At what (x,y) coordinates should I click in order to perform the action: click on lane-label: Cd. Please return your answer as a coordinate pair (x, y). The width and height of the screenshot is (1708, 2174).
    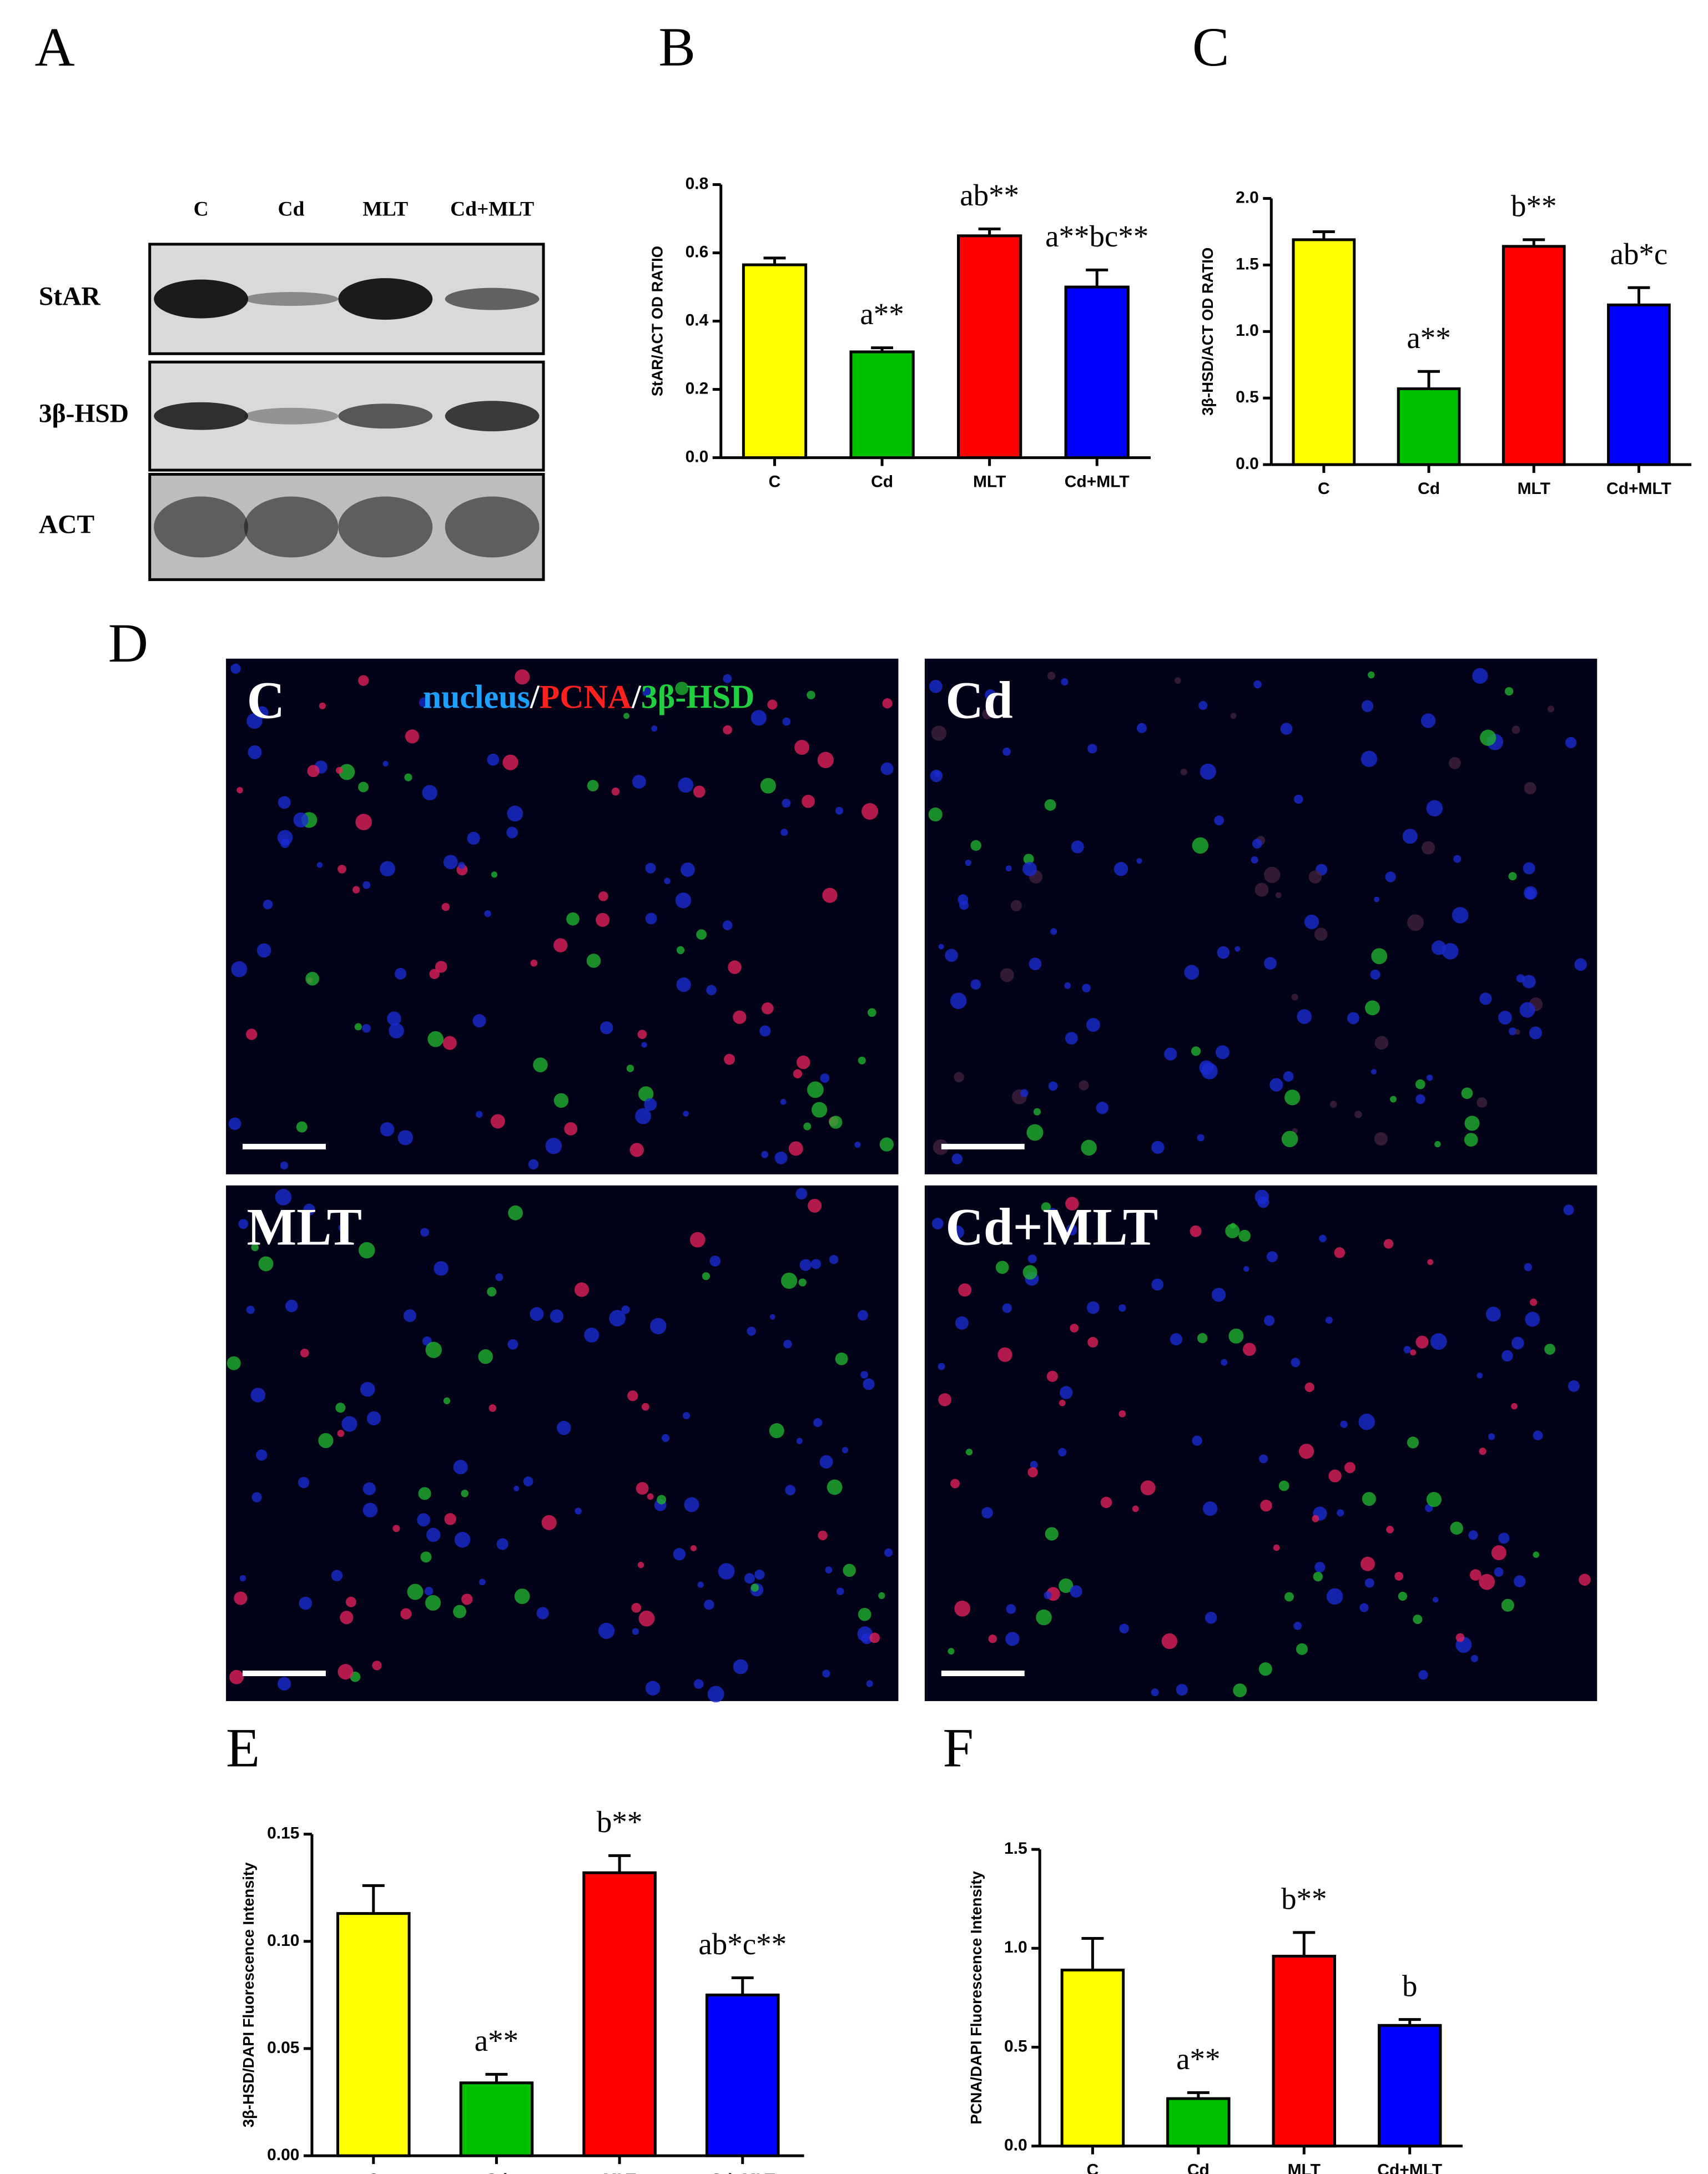
    Looking at the image, I should click on (291, 209).